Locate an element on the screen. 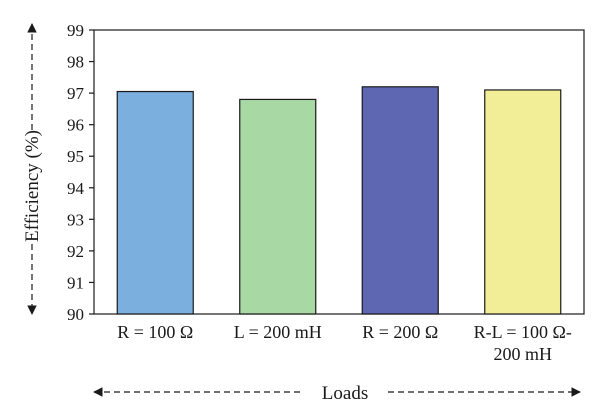 Image resolution: width=600 pixels, height=420 pixels. y-tick-label: 94 is located at coordinates (76, 188).